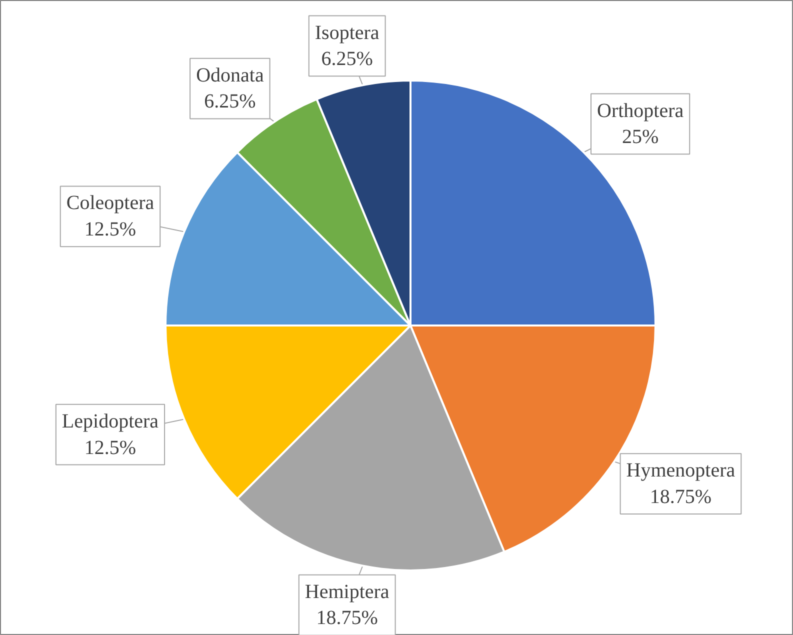 This screenshot has height=635, width=793. I want to click on slice-label: Coleoptera, so click(110, 203).